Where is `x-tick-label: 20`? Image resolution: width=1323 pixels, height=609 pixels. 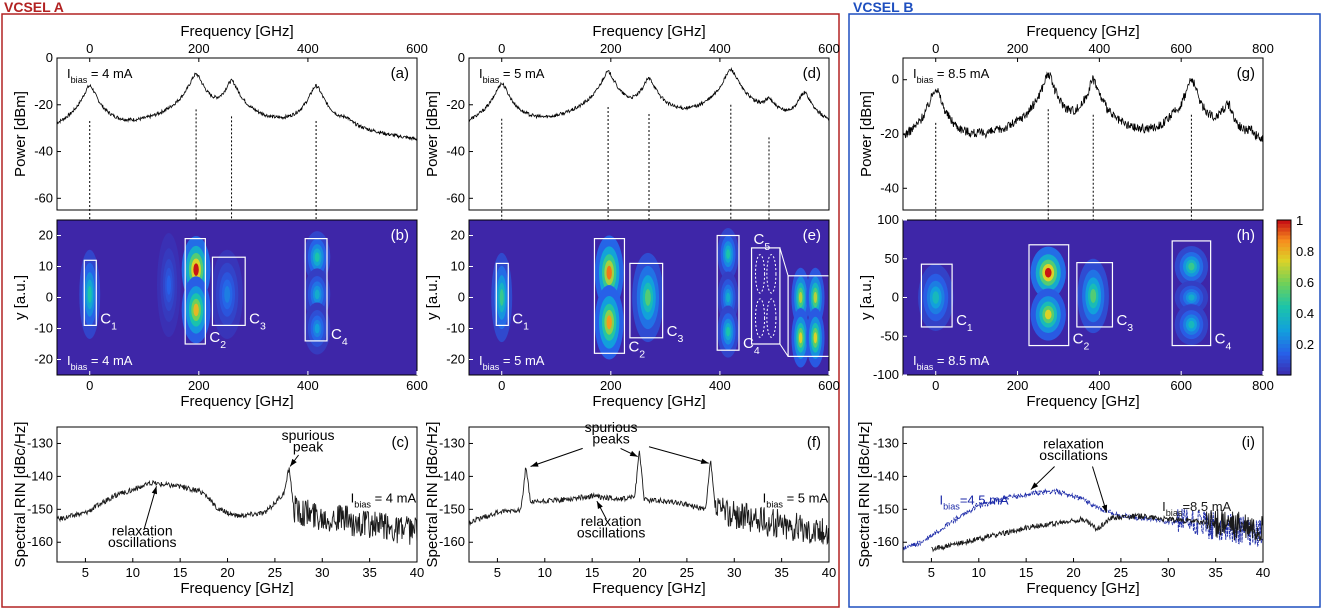
x-tick-label: 20 is located at coordinates (639, 572).